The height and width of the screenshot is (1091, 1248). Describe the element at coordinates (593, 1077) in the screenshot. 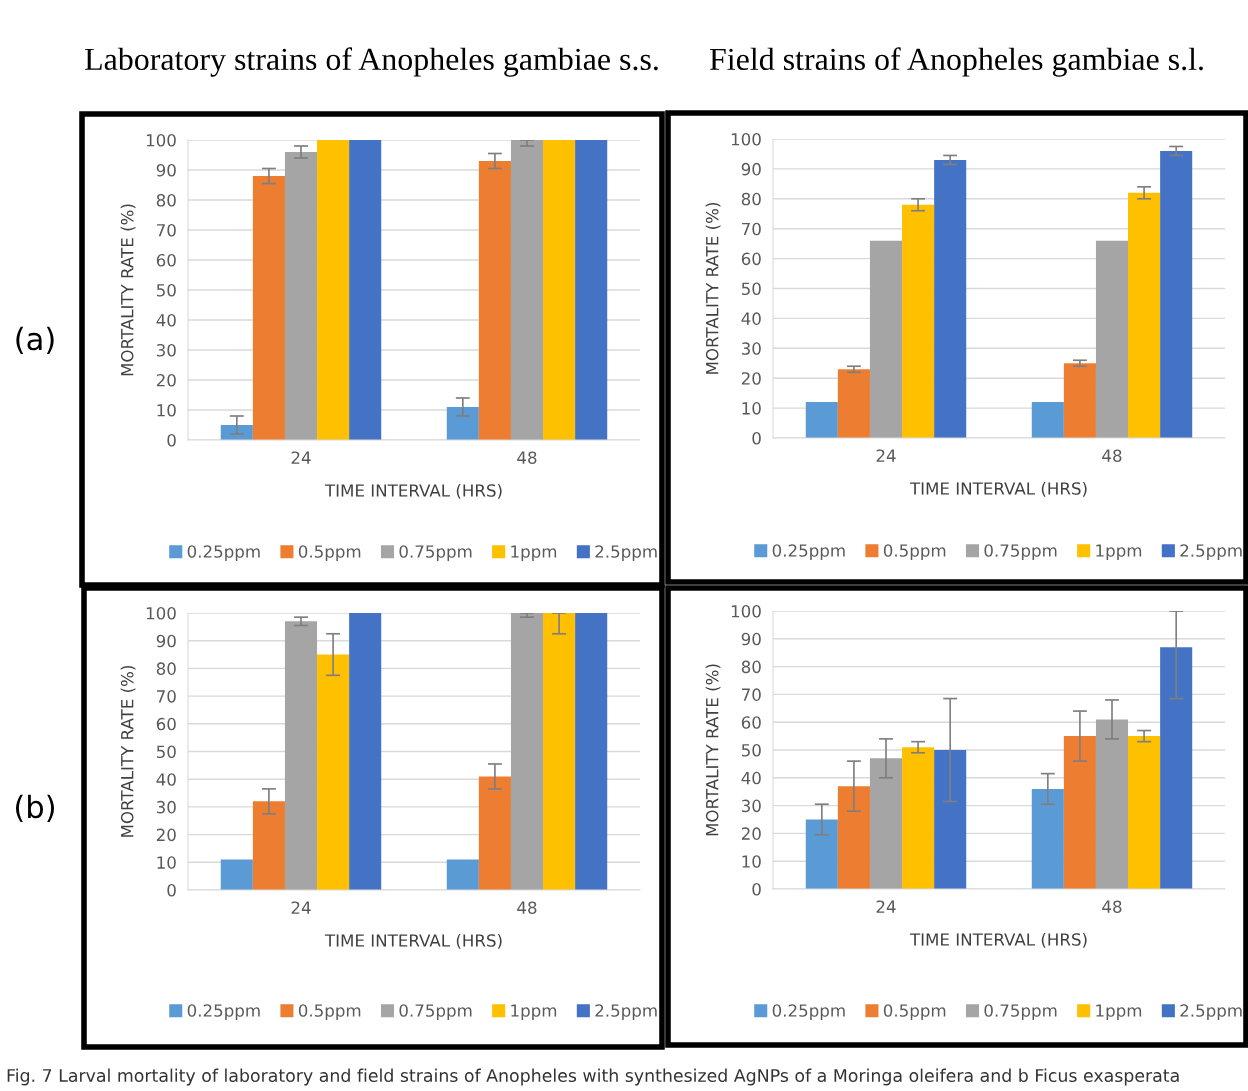

I see `caption: Fig. 7 Larval mortality of laboratory and field strains of Anopheles with synthesized AgNPs of a Moringa oleifera and b Ficus exasperata` at that location.